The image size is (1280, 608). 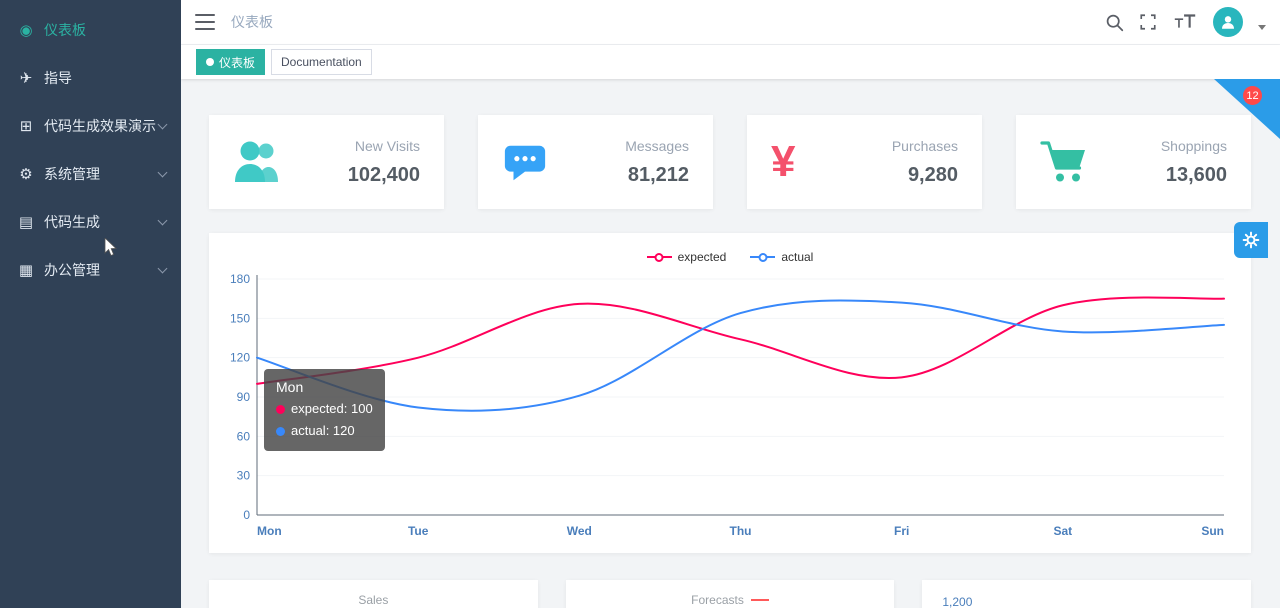 What do you see at coordinates (1133, 162) in the screenshot?
I see `stat-card-shoppings: Shoppings 13,600` at bounding box center [1133, 162].